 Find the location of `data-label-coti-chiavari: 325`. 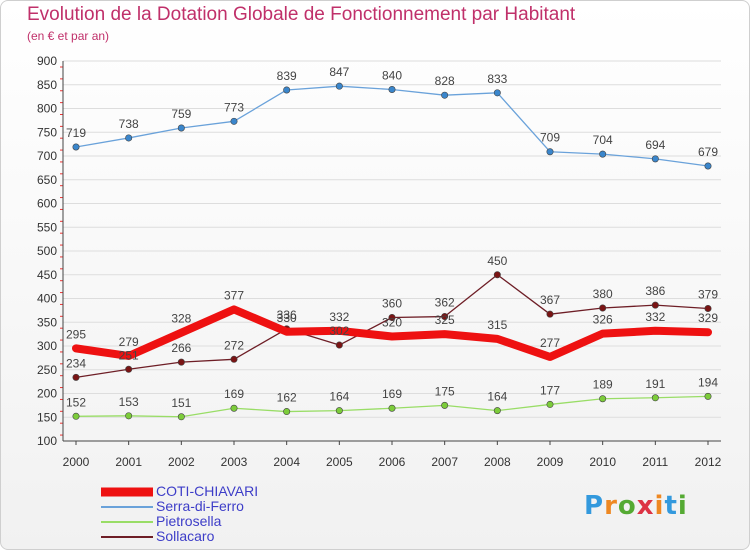

data-label-coti-chiavari: 325 is located at coordinates (445, 320).